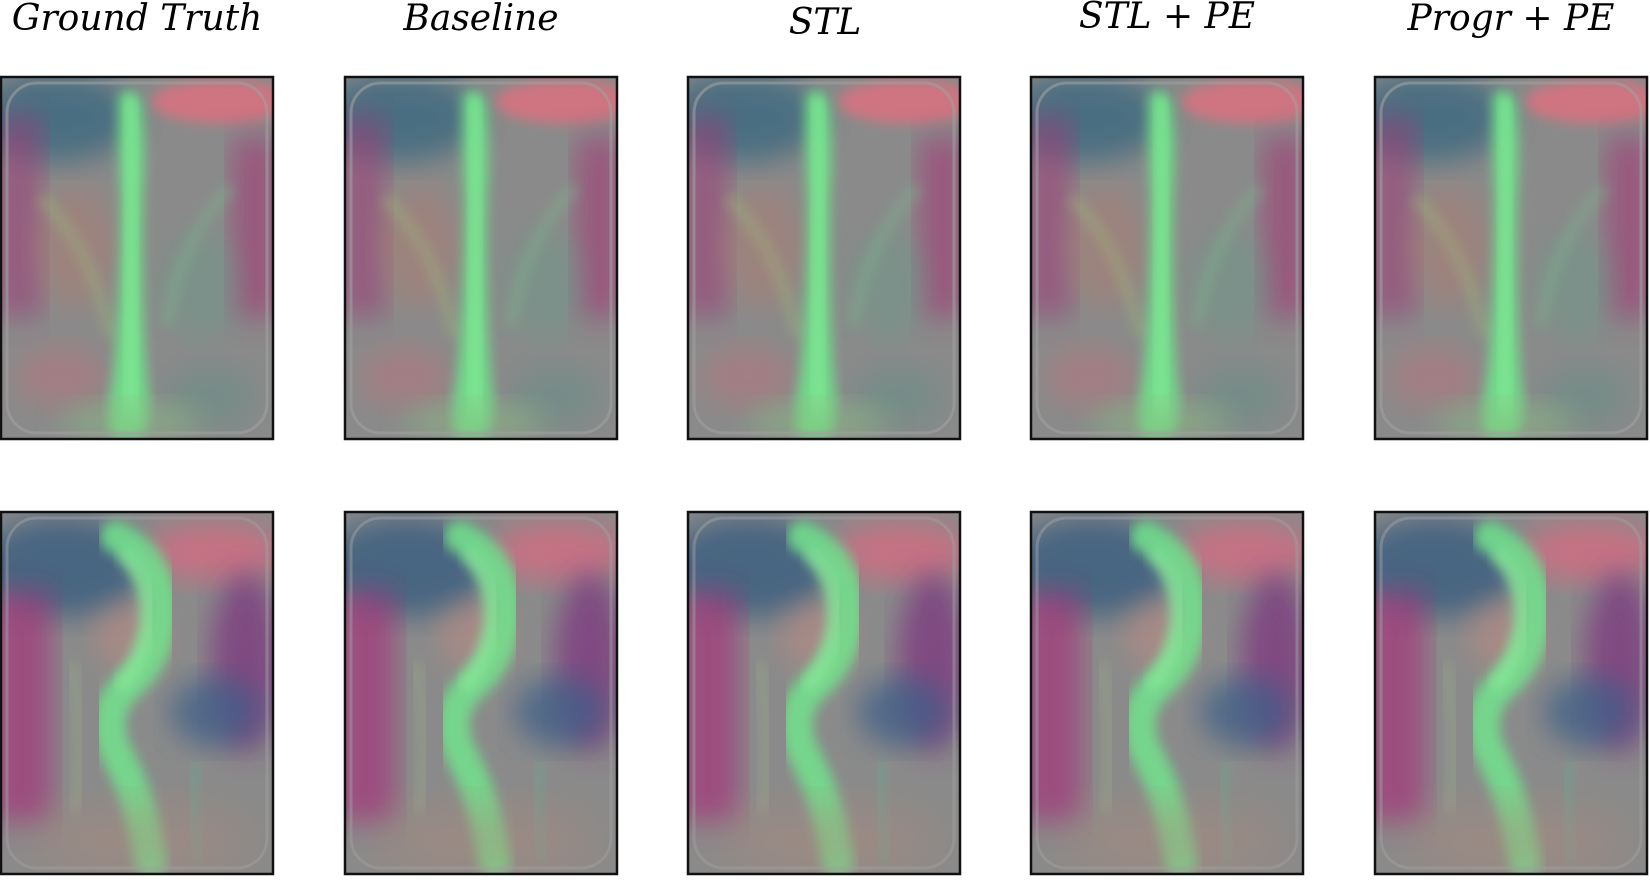  Describe the element at coordinates (825, 22) in the screenshot. I see `column-title-stl: STL` at that location.